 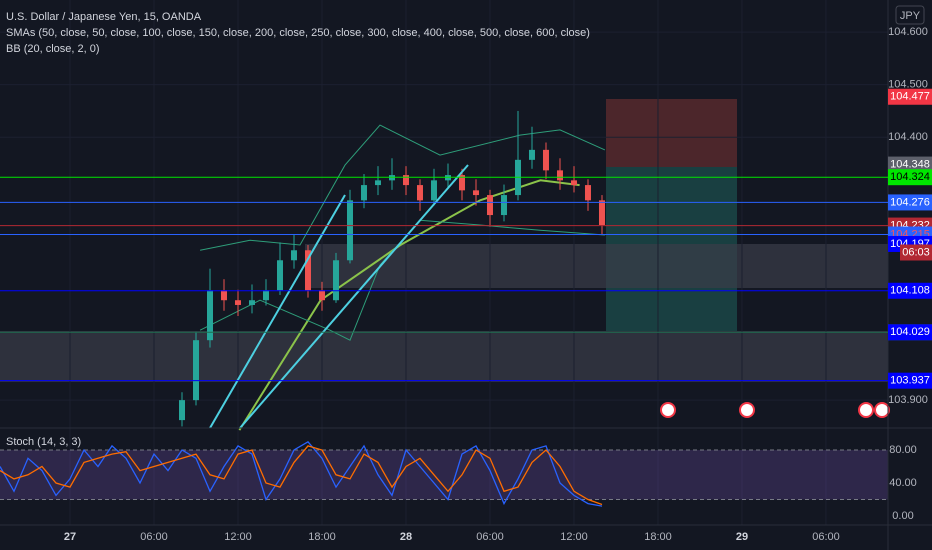 What do you see at coordinates (70, 537) in the screenshot?
I see `x-tick-label: 27` at bounding box center [70, 537].